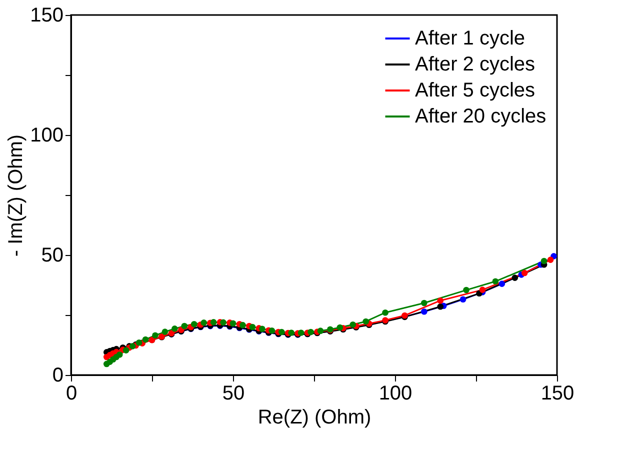  I want to click on x-tick-label: 150, so click(557, 393).